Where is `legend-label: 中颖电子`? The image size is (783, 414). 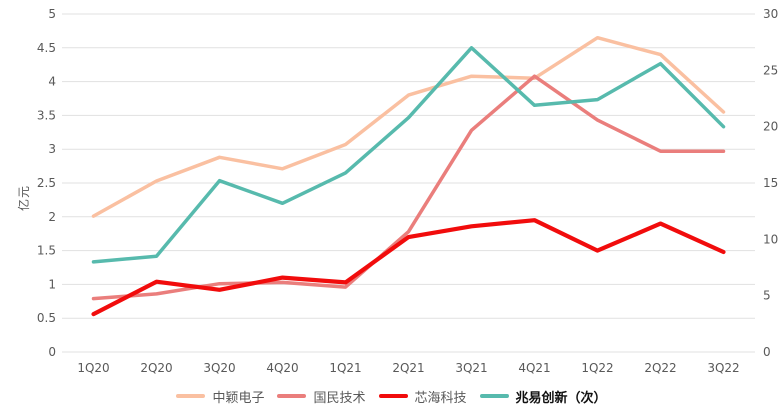 legend-label: 中颖电子 is located at coordinates (238, 398).